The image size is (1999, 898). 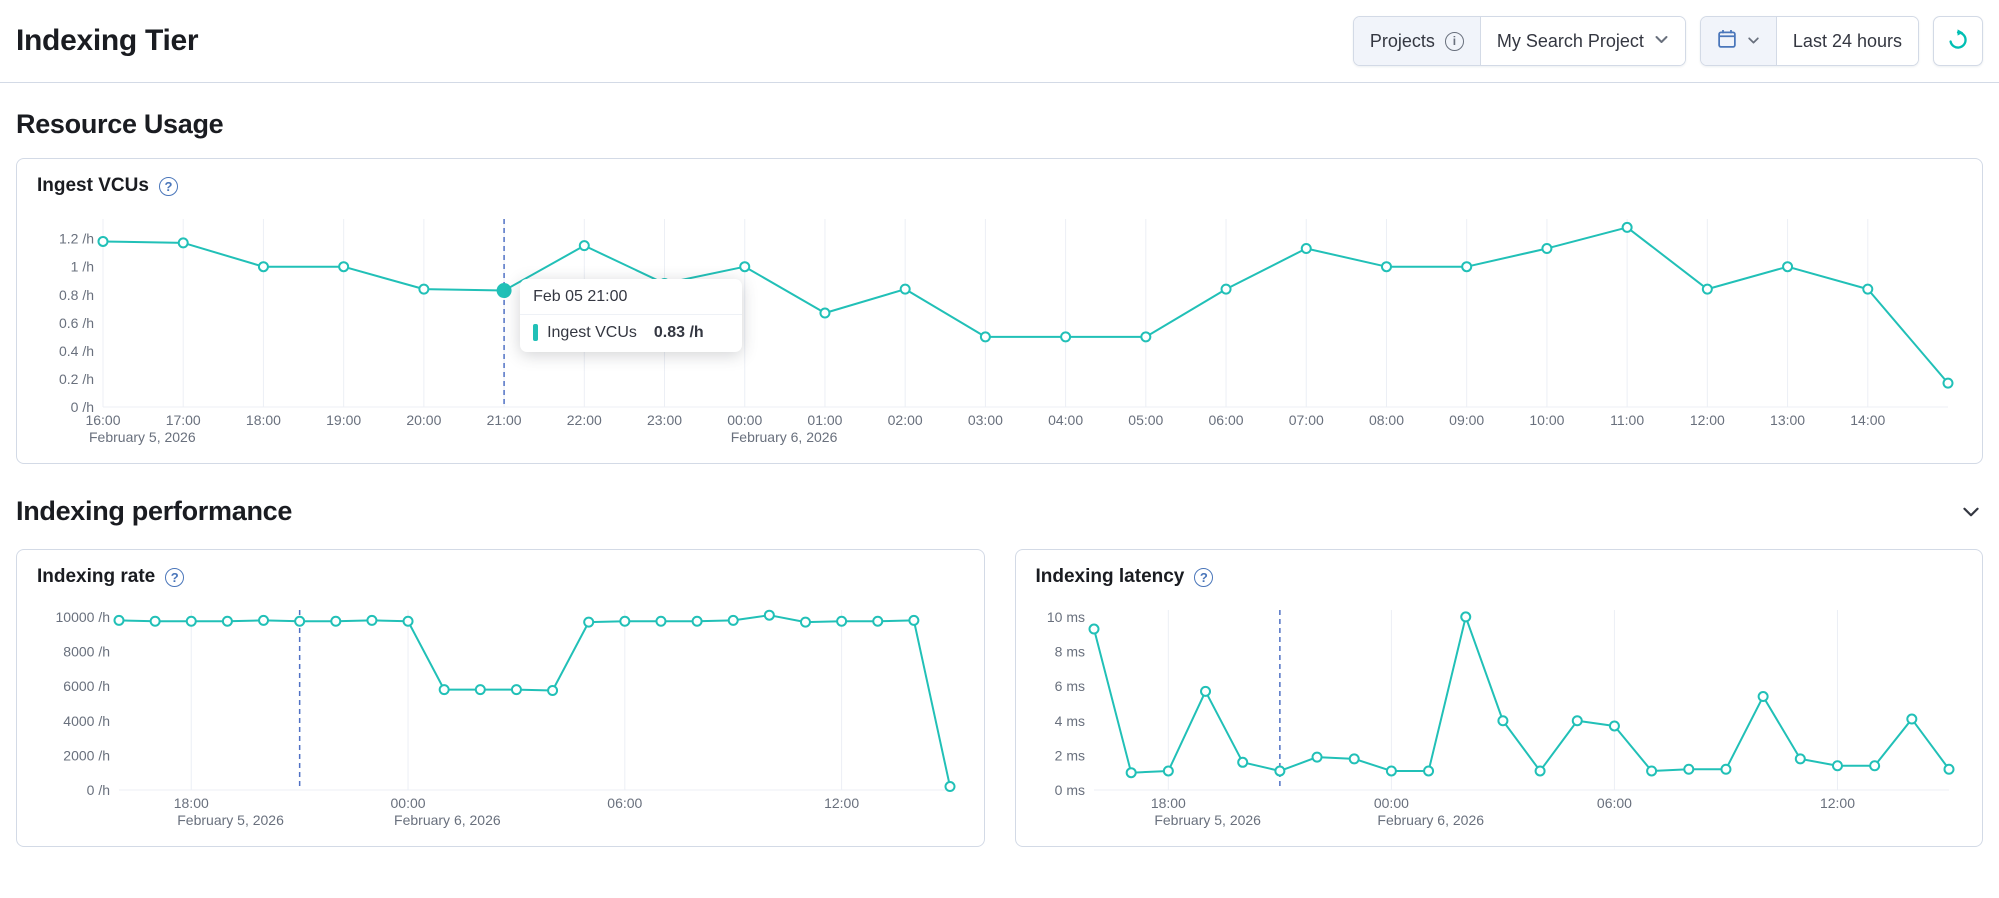 What do you see at coordinates (107, 40) in the screenshot?
I see `page-title: Indexing Tier` at bounding box center [107, 40].